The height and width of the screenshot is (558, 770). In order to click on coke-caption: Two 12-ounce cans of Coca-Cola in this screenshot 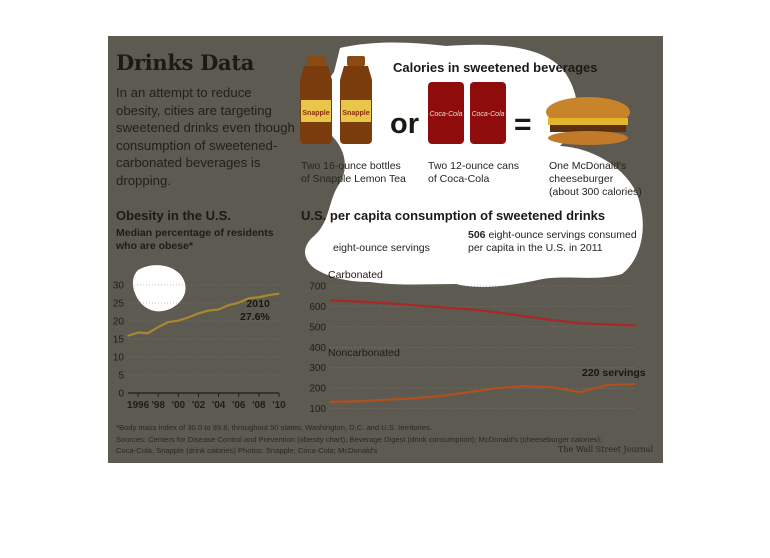, I will do `click(473, 173)`.